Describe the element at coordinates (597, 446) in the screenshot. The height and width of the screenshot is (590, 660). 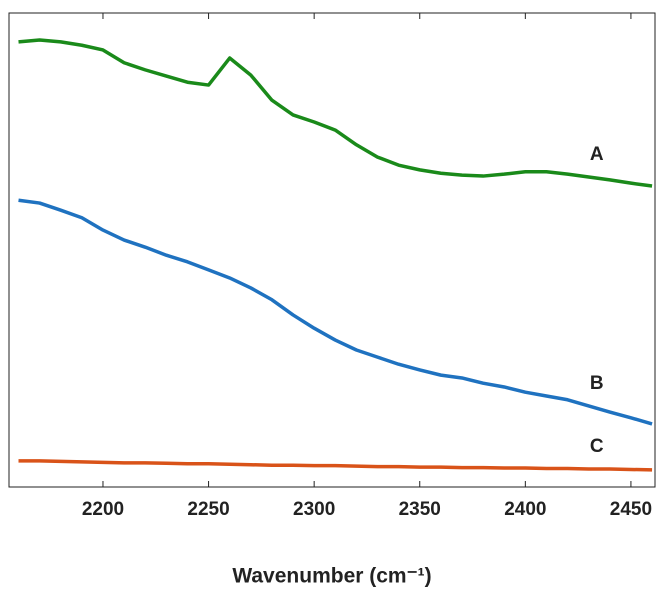
I see `series-label: C` at that location.